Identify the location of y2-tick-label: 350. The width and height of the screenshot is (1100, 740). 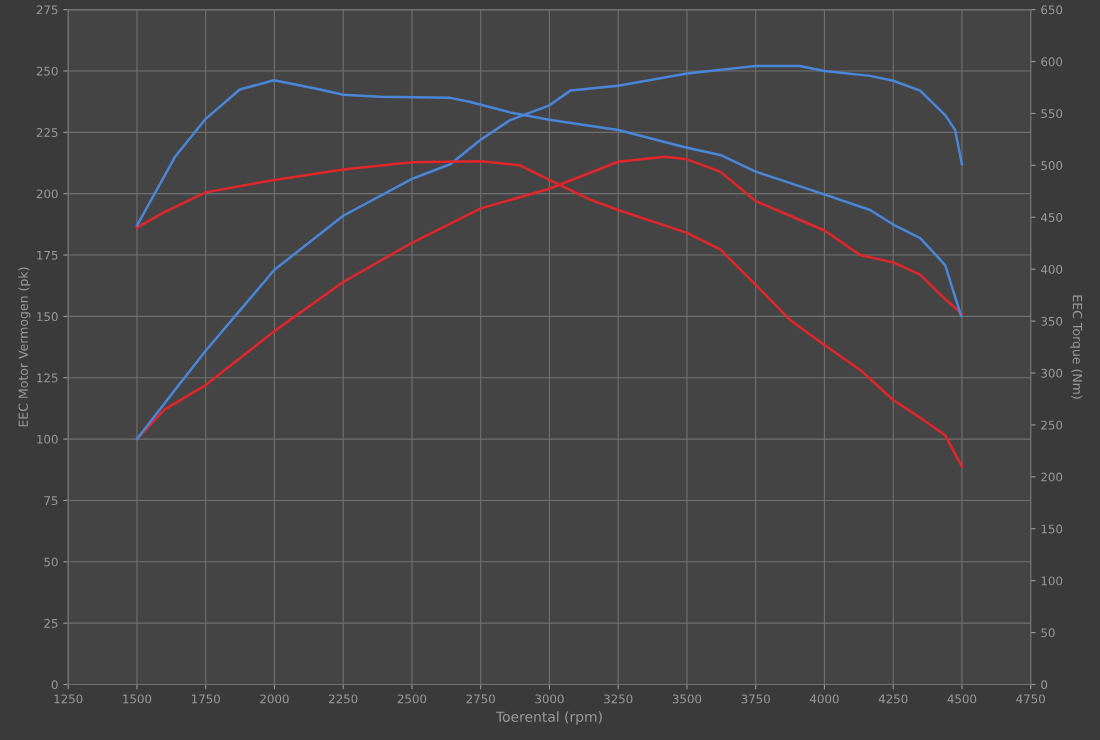
(1052, 321).